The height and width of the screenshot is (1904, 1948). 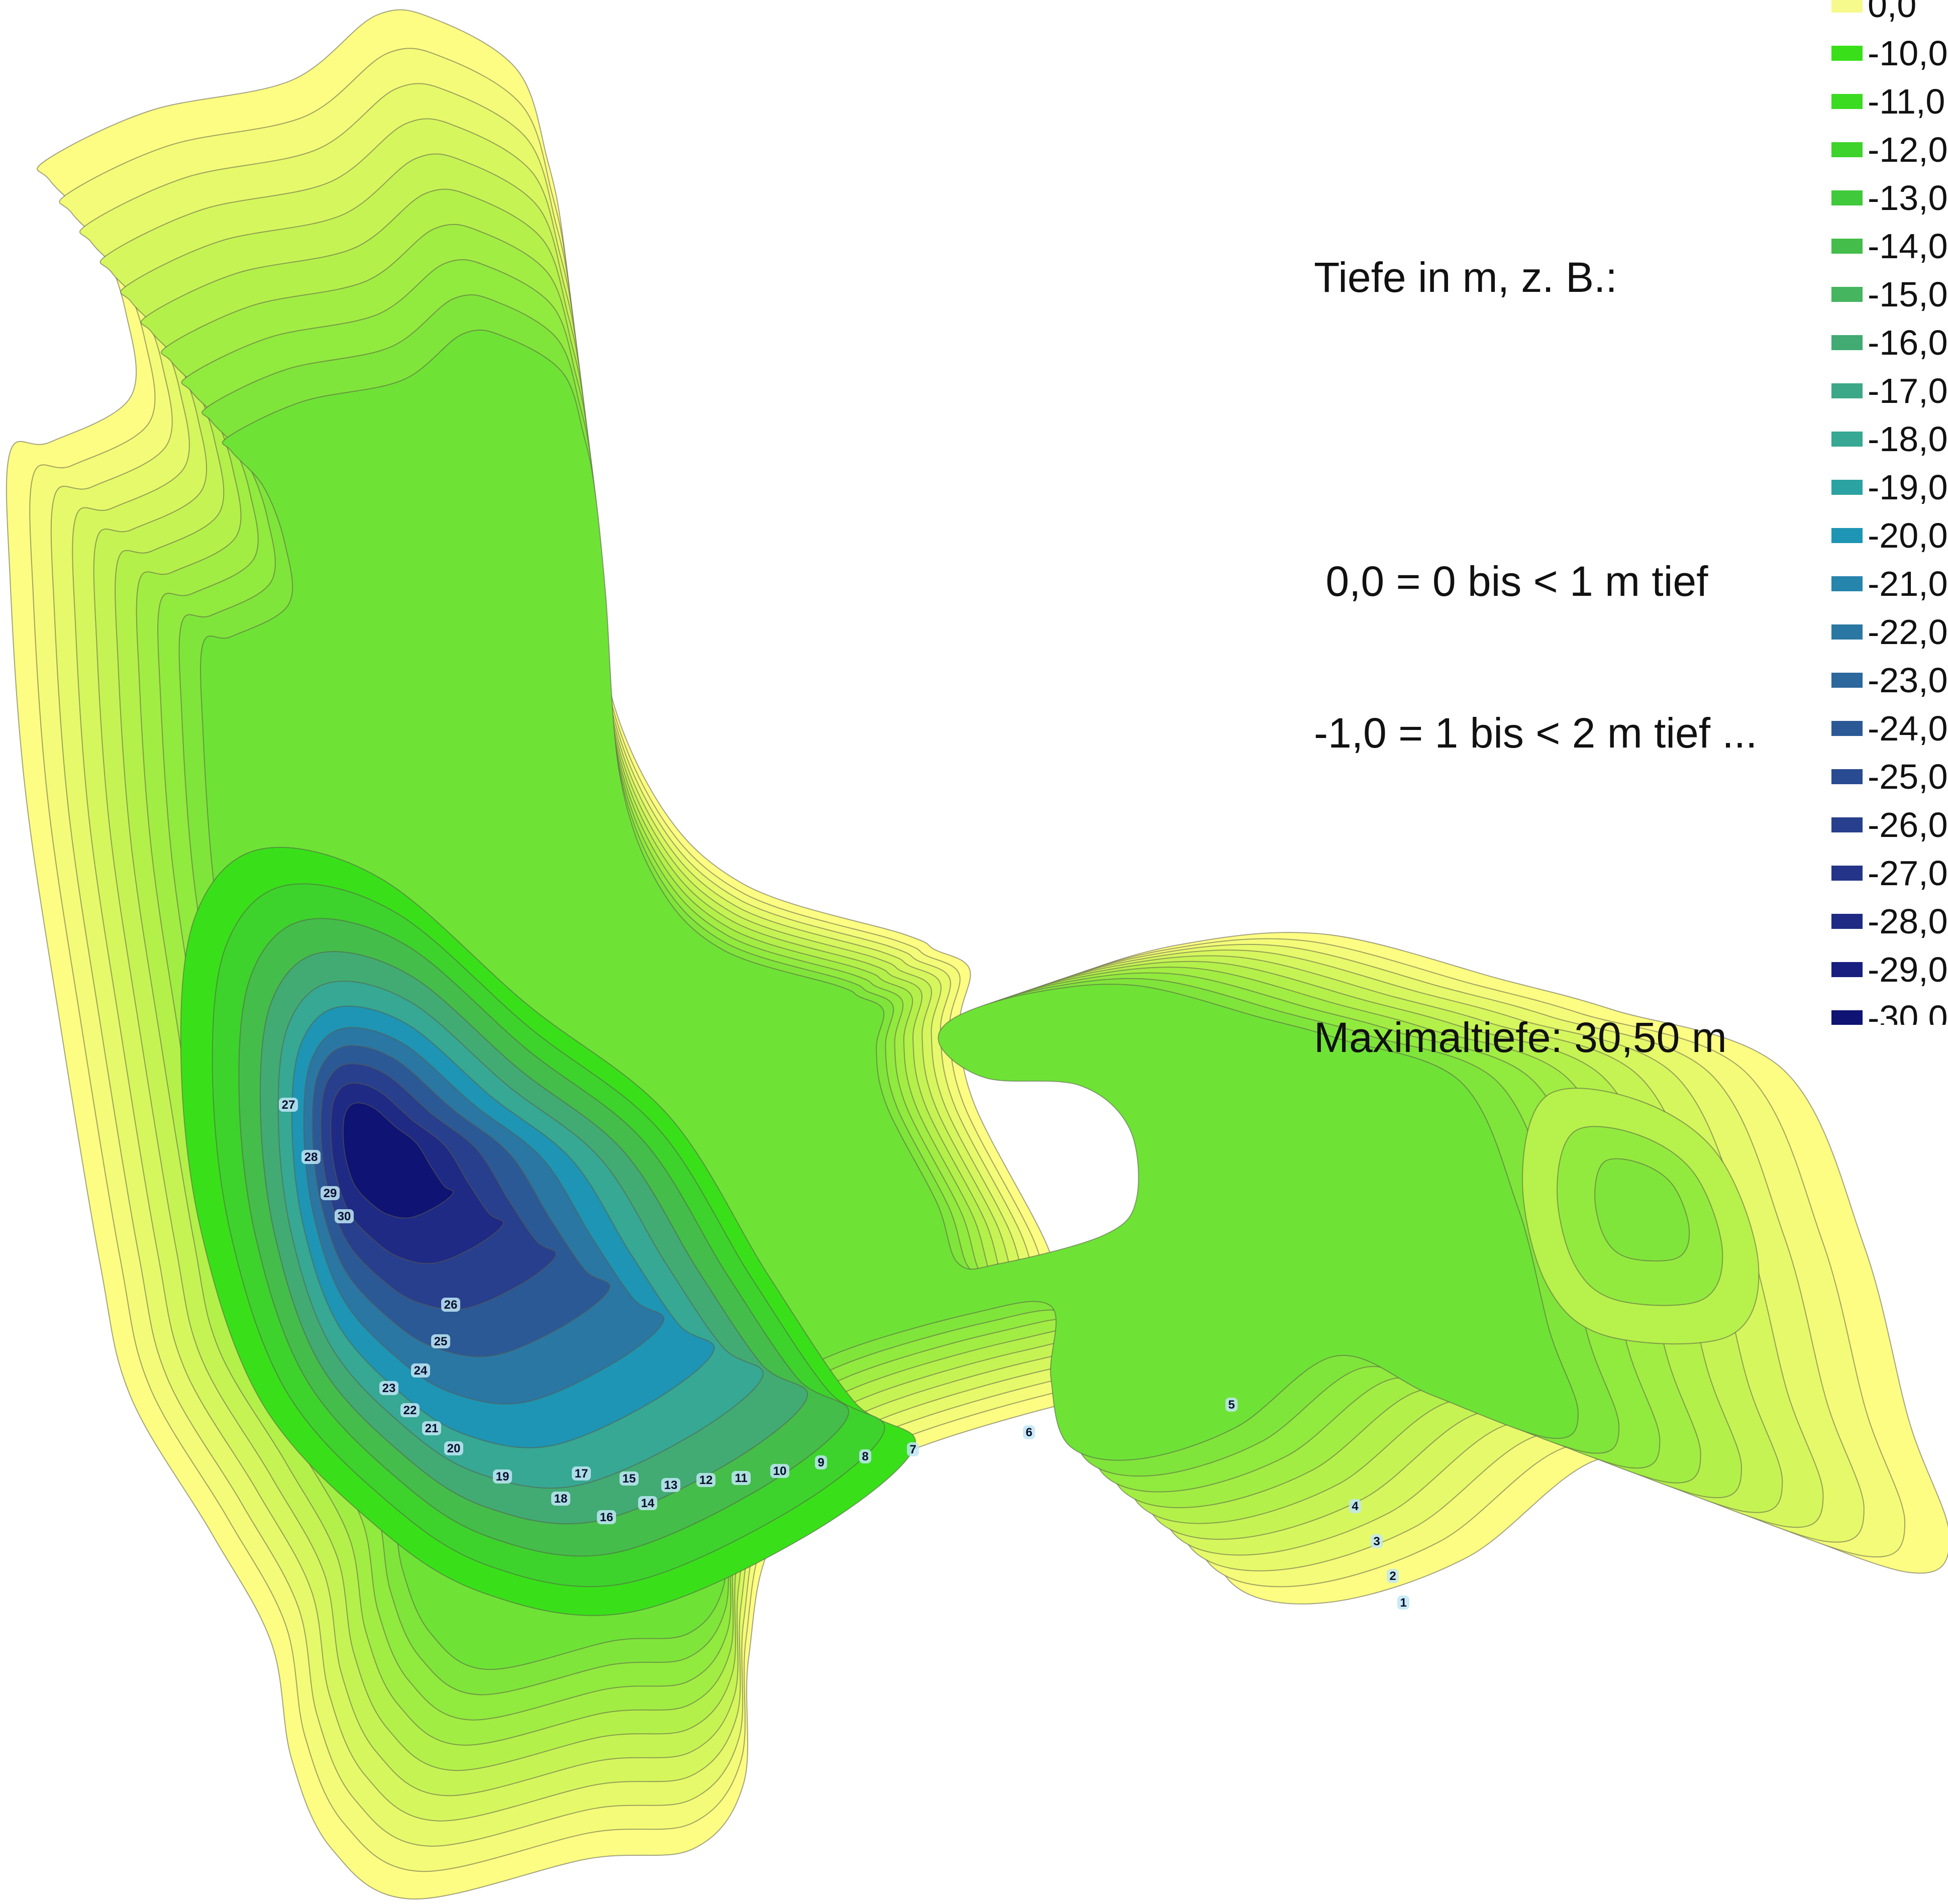 I want to click on depth-marker: 16, so click(x=607, y=1517).